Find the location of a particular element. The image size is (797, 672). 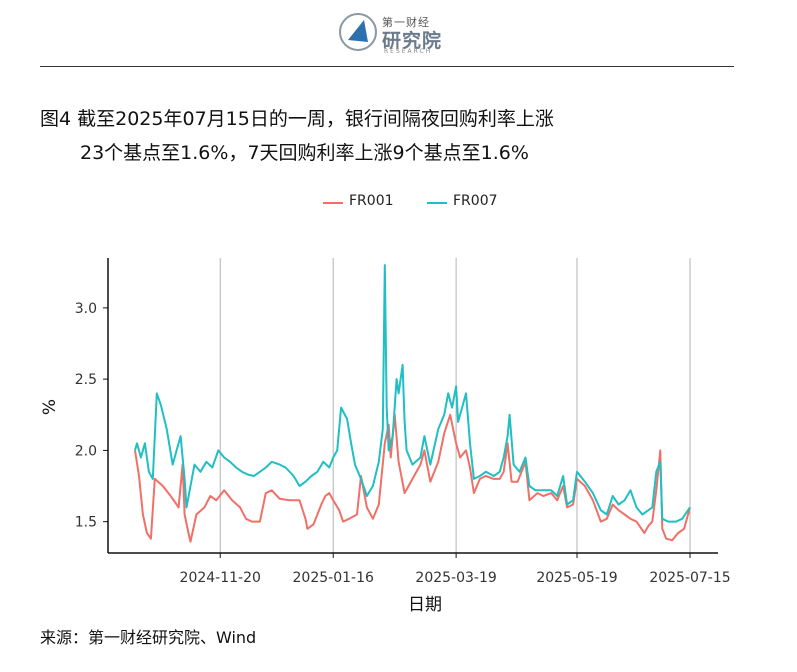

brand-logo: 第一财经 研究院 RESEARCH is located at coordinates (393, 31).